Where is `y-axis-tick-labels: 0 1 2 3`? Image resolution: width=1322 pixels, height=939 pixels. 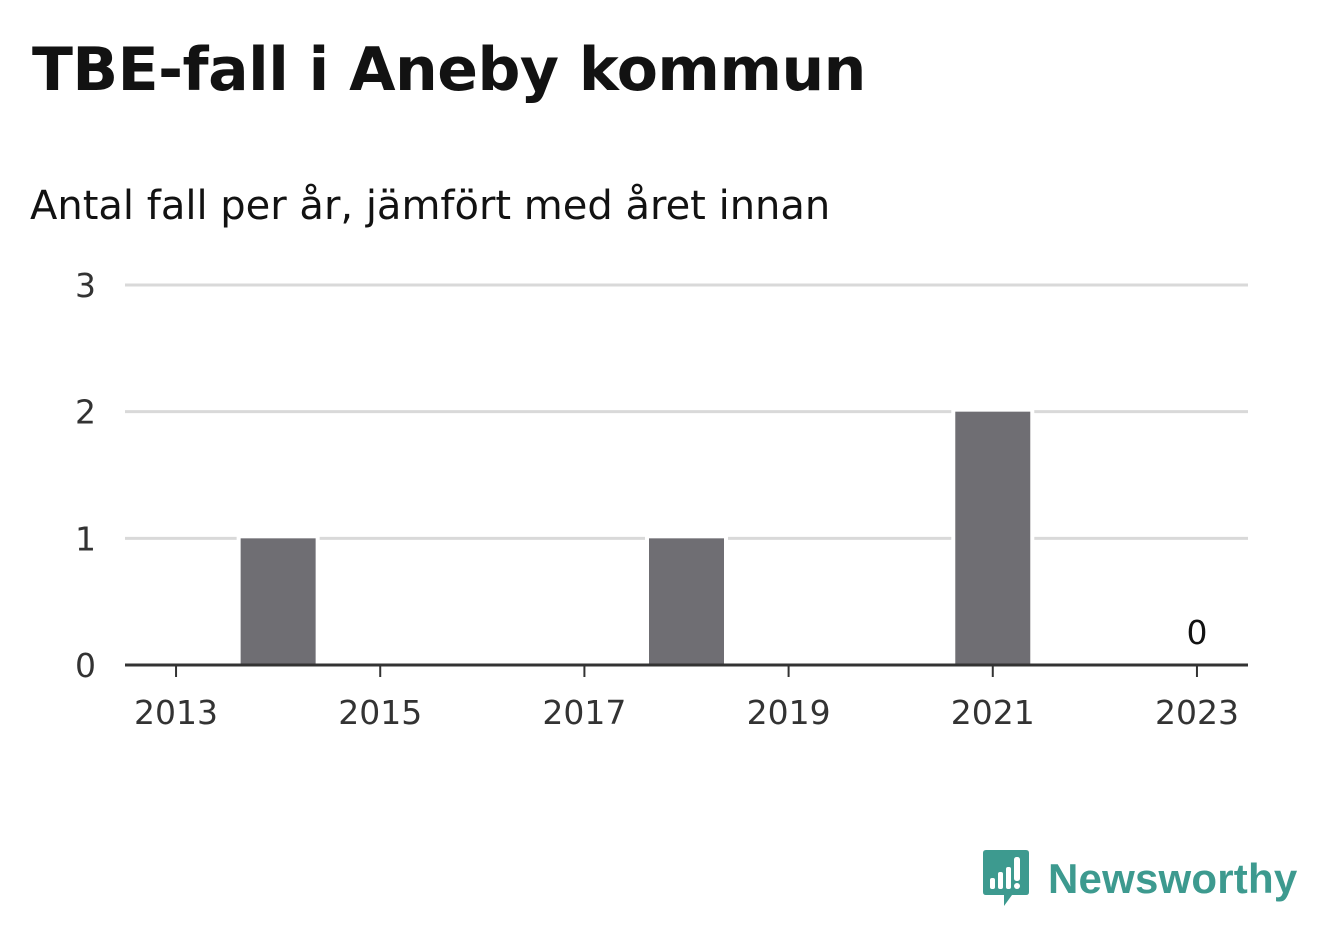
y-axis-tick-labels: 0 1 2 3 is located at coordinates (85, 475).